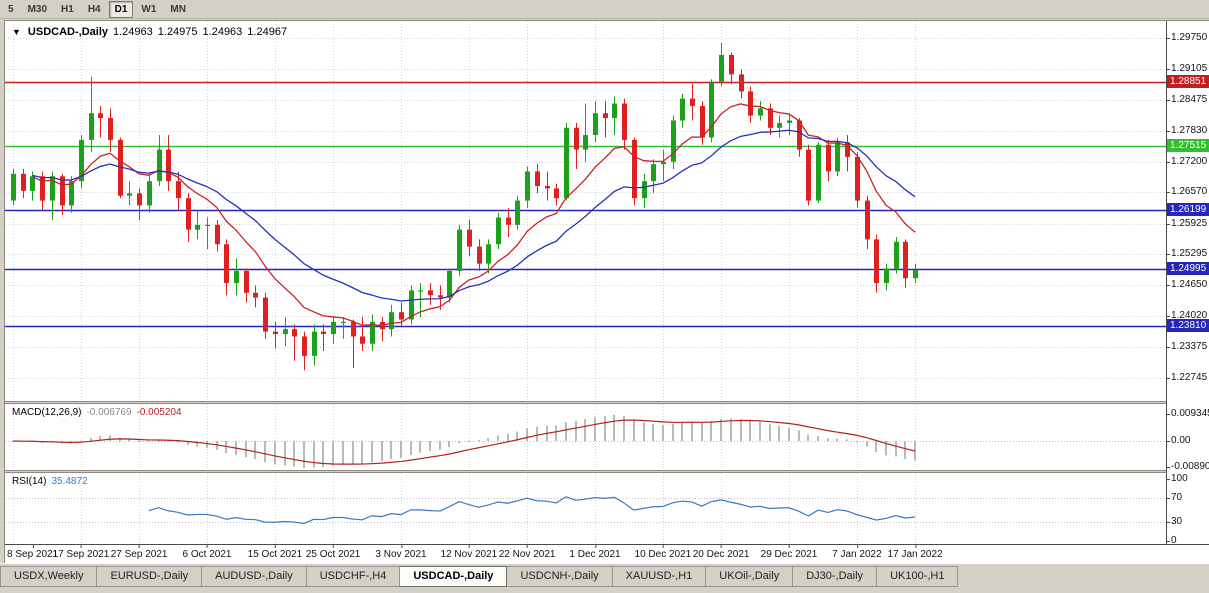  What do you see at coordinates (835, 576) in the screenshot?
I see `tab-dj30-daily: DJ30-,Daily` at bounding box center [835, 576].